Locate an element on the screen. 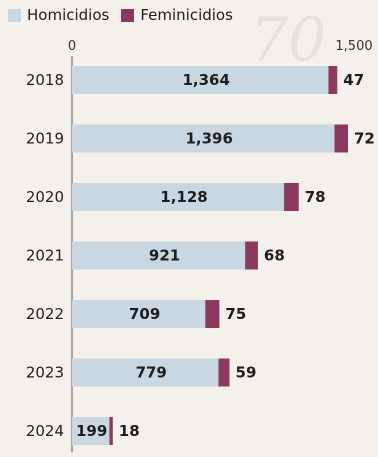 The image size is (378, 457). x-tick-label: 1,500 is located at coordinates (353, 46).